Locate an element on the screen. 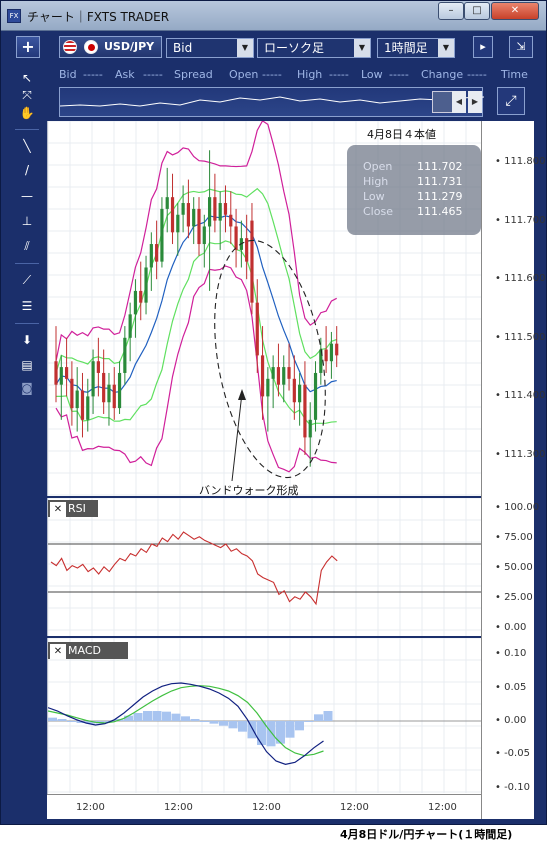 Image resolution: width=547 pixels, height=844 pixels. ask-label: Ask is located at coordinates (125, 74).